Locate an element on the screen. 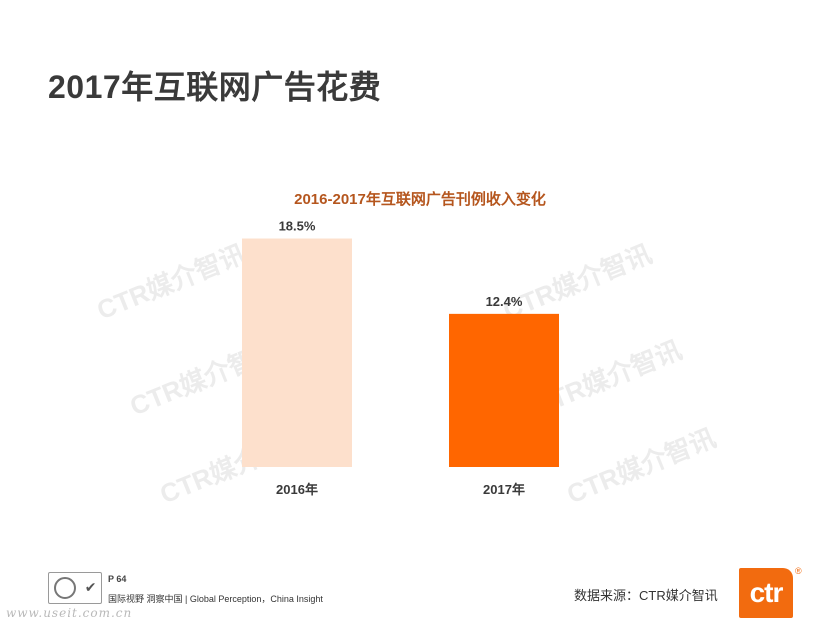 The height and width of the screenshot is (630, 840). slide-title: 2017年互联网广告花费 is located at coordinates (215, 87).